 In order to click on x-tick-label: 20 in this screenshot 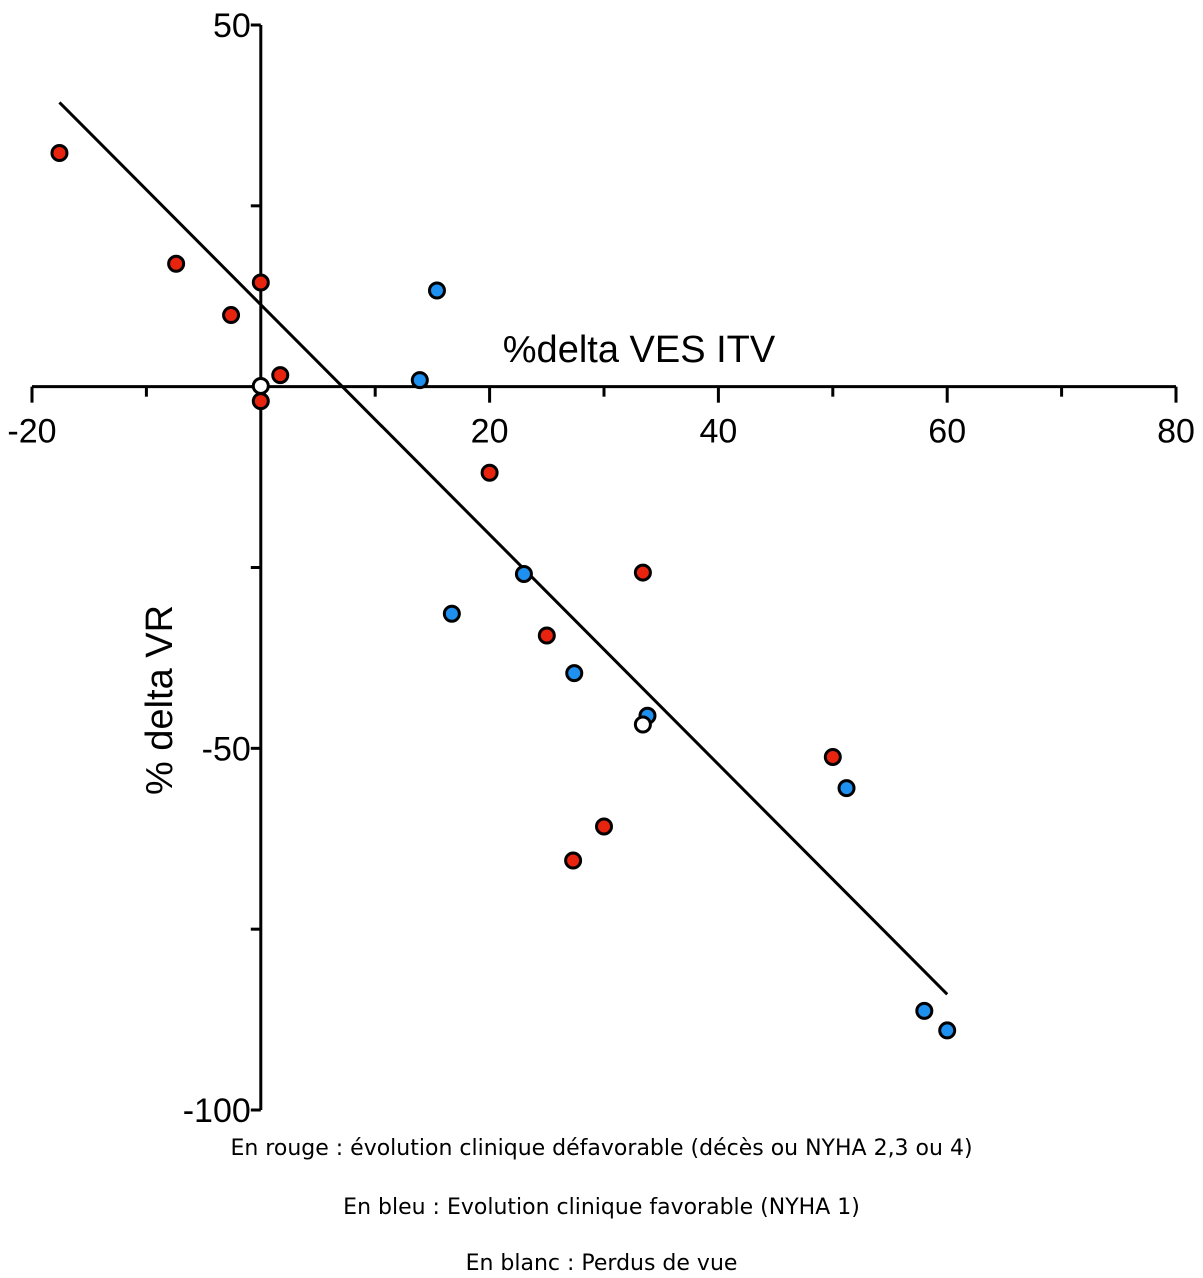, I will do `click(490, 432)`.